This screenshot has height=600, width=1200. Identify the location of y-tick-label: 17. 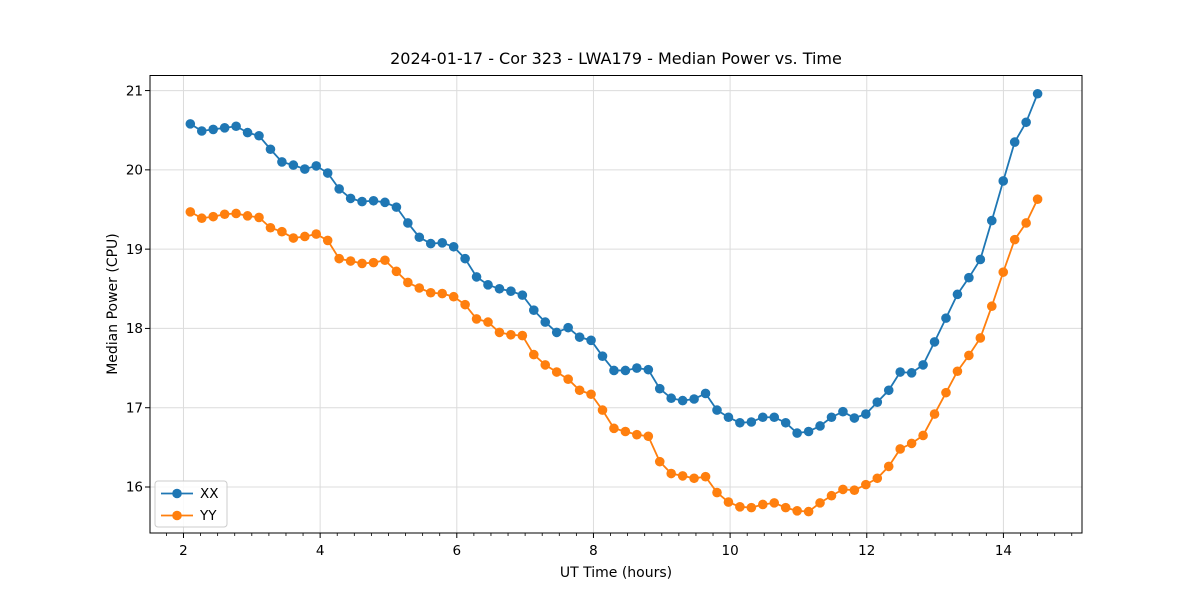
(134, 408).